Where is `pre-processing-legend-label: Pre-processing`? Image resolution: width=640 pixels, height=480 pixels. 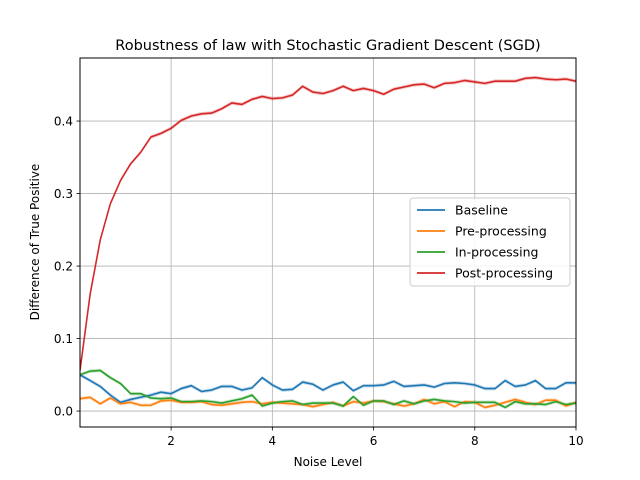
pre-processing-legend-label: Pre-processing is located at coordinates (501, 231).